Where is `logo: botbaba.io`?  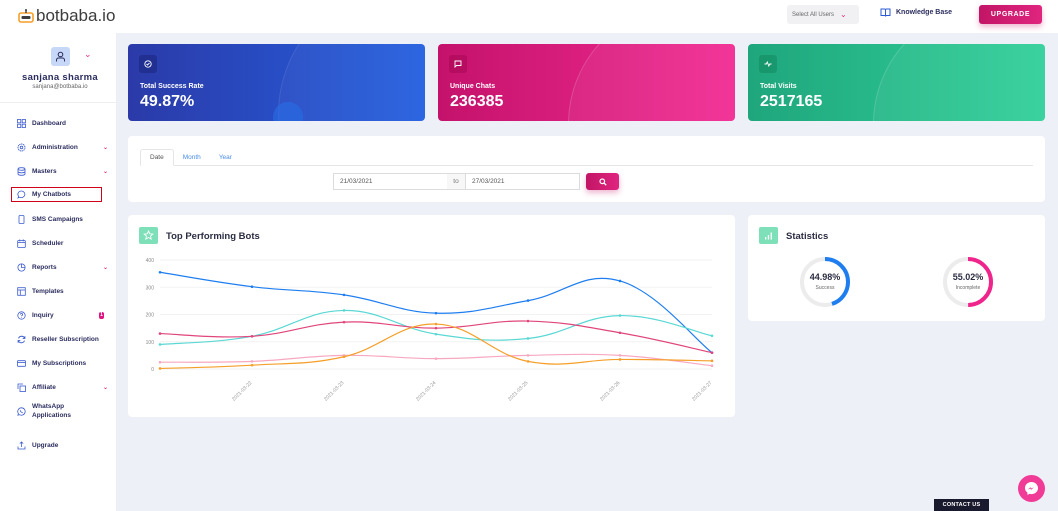 logo: botbaba.io is located at coordinates (66, 16).